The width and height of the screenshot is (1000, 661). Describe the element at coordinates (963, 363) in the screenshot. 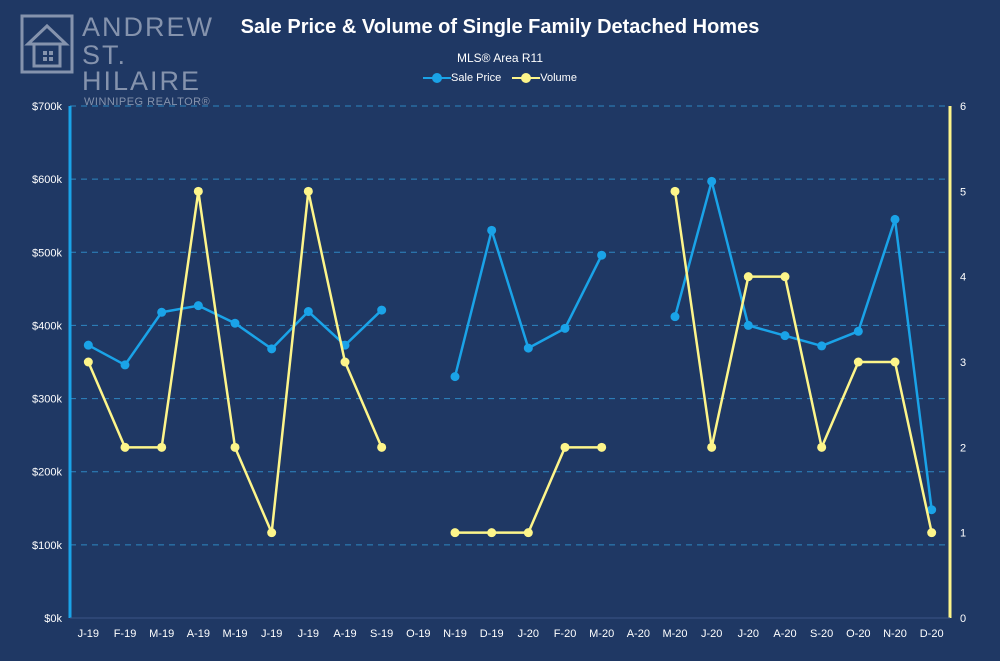

I see `y-right-tick-label: 3` at that location.